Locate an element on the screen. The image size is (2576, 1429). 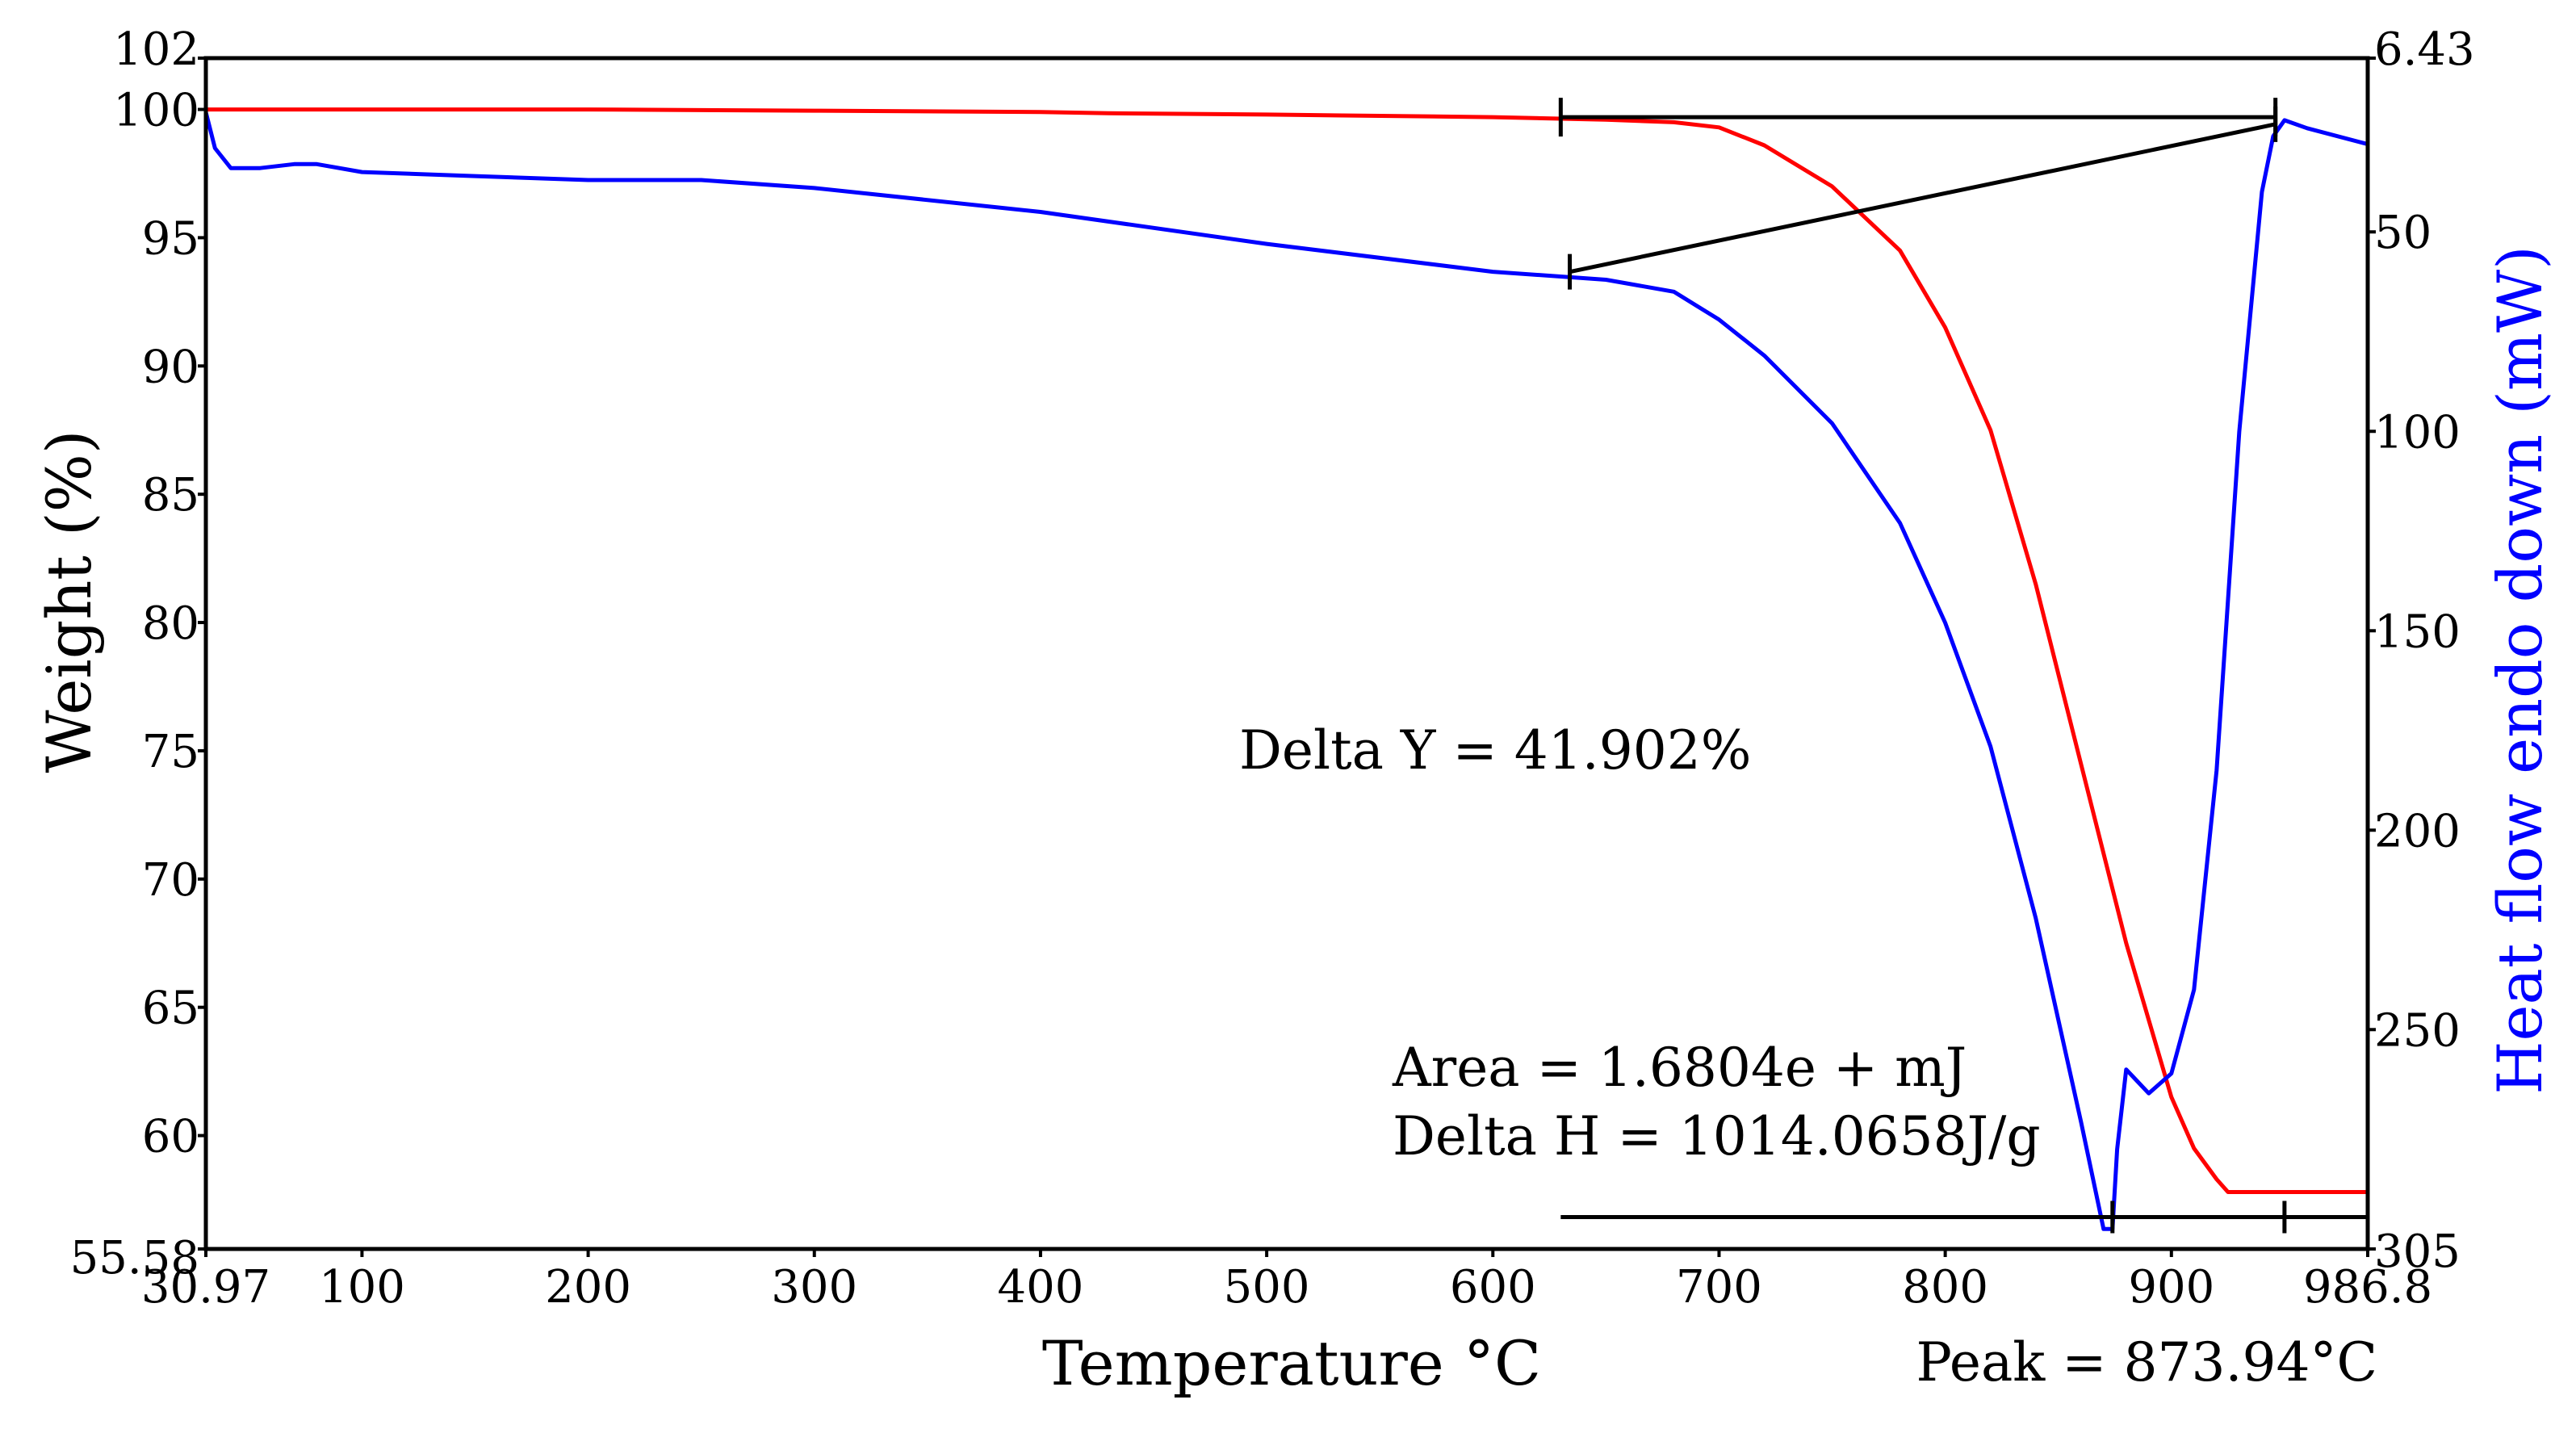
y-left-tick-label: 90 is located at coordinates (170, 367).